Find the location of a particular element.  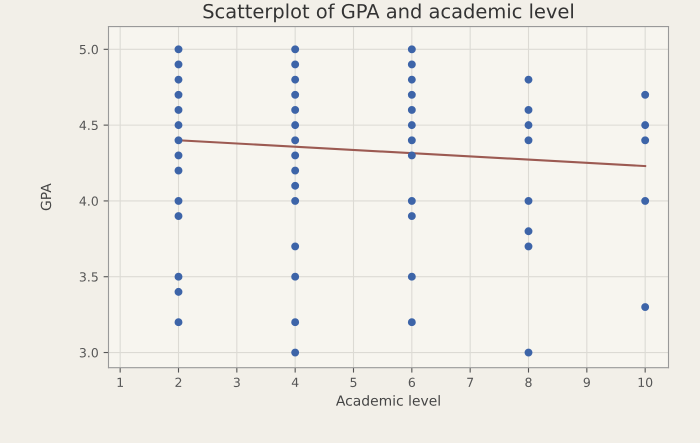

x-tick-label: 4 is located at coordinates (295, 382).